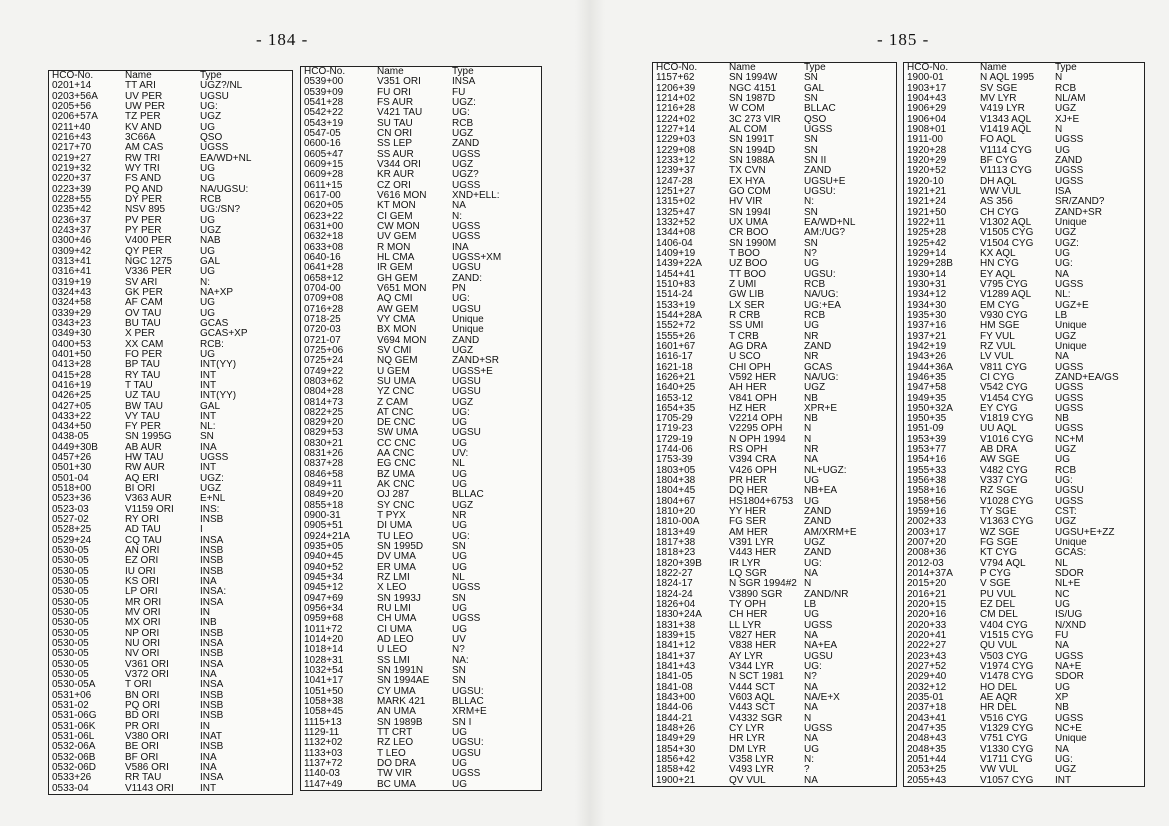  Describe the element at coordinates (1024, 295) in the screenshot. I see `table-row: 1934+12 V1289 AQL NL:` at that location.